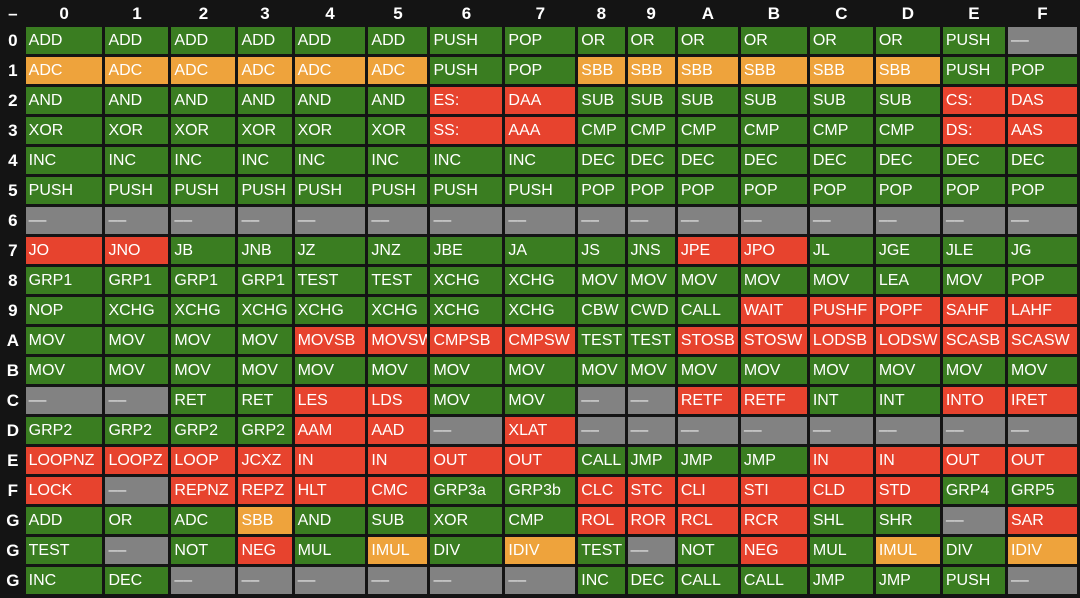 The image size is (1080, 598). What do you see at coordinates (398, 340) in the screenshot?
I see `opcode-cell: MOVSW` at bounding box center [398, 340].